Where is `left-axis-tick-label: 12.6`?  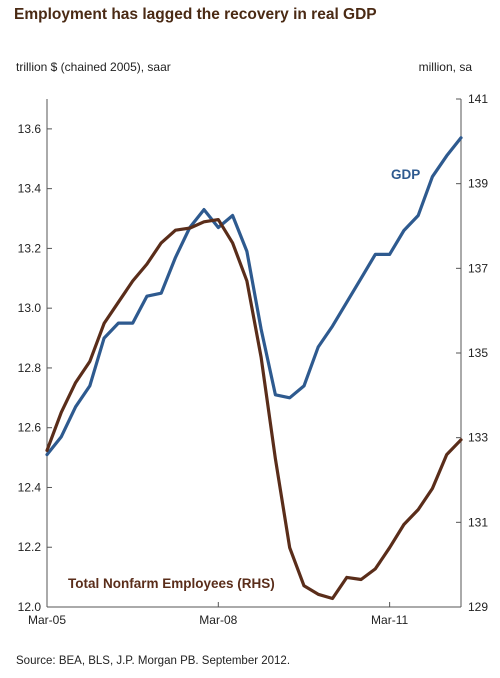 left-axis-tick-label: 12.6 is located at coordinates (30, 428).